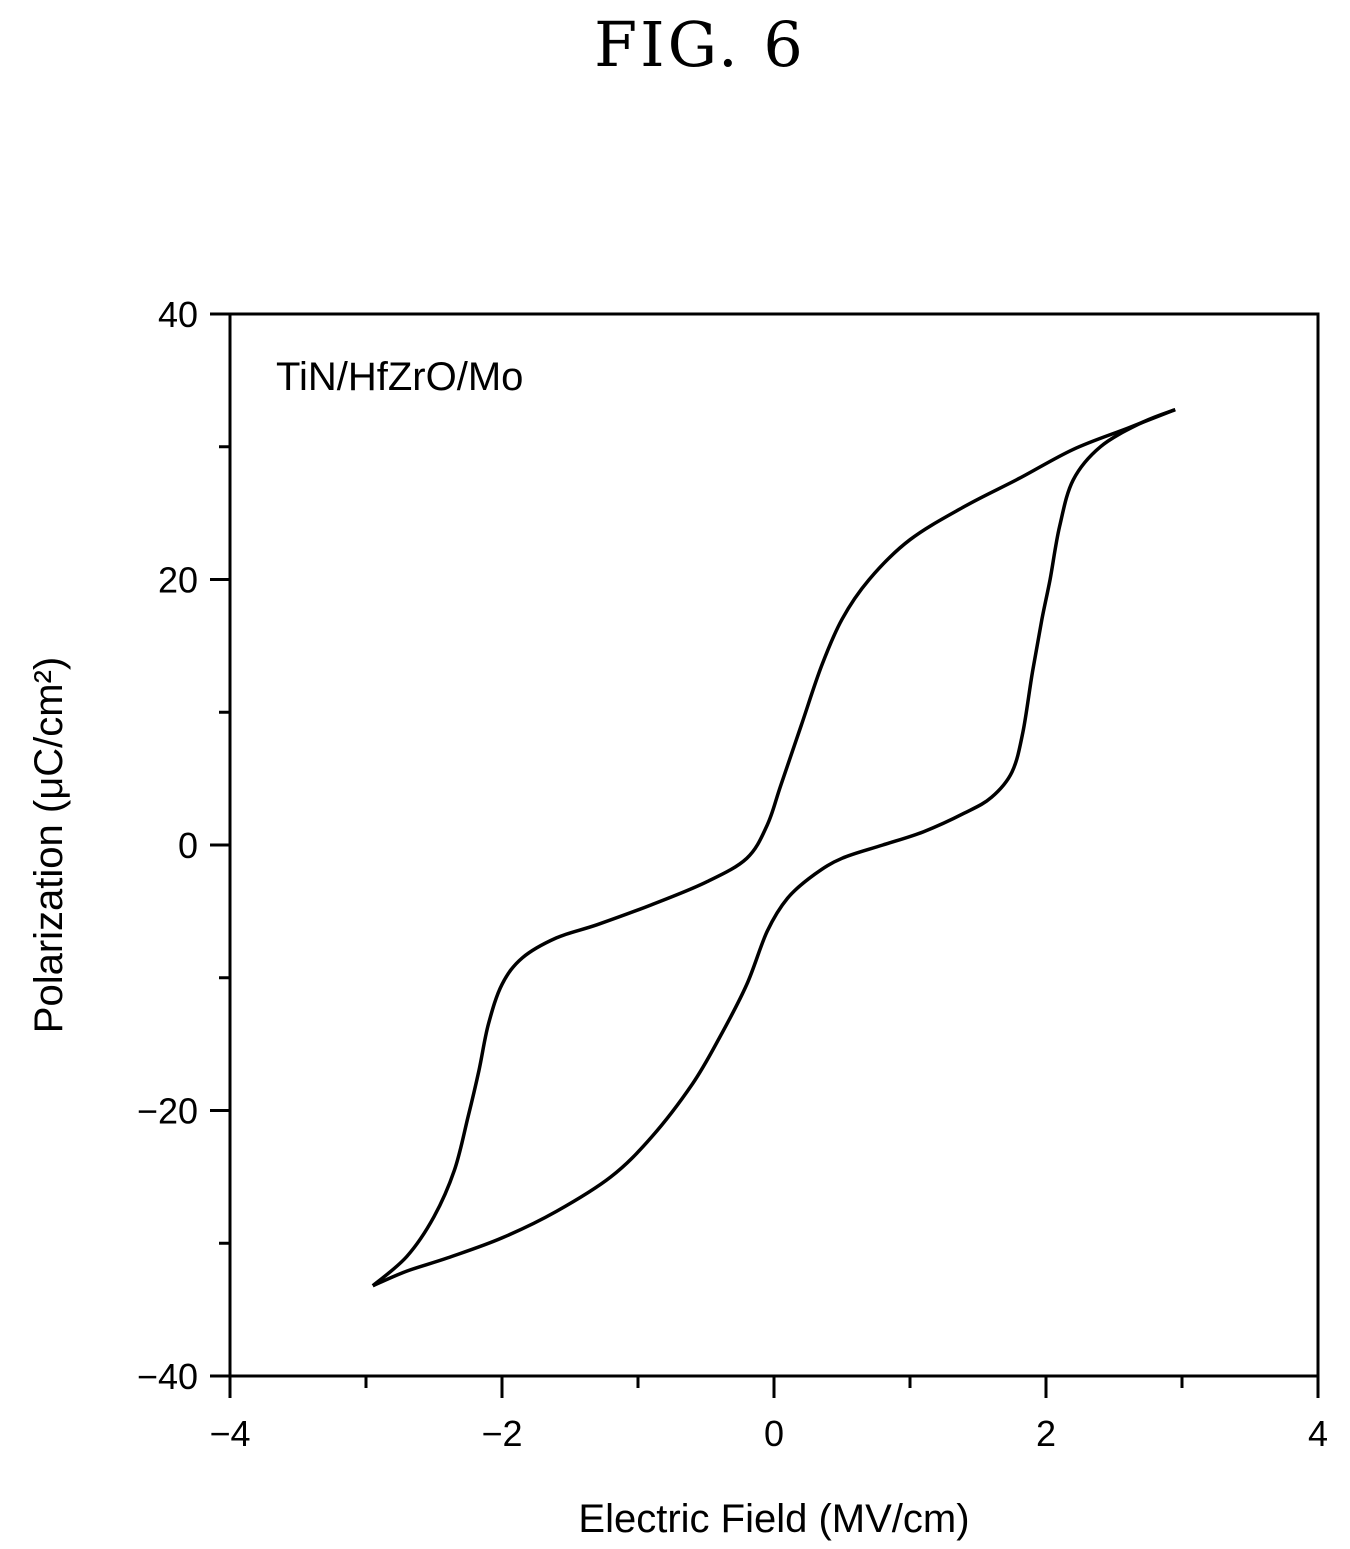 This screenshot has width=1350, height=1549. What do you see at coordinates (167, 1111) in the screenshot?
I see `y-tick-label: −20` at bounding box center [167, 1111].